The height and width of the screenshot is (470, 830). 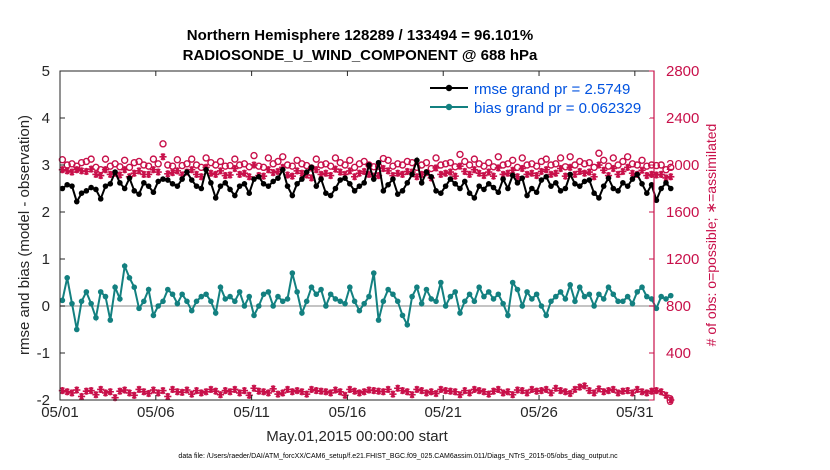 What do you see at coordinates (682, 259) in the screenshot?
I see `y-right-tick-label: 1200` at bounding box center [682, 259].